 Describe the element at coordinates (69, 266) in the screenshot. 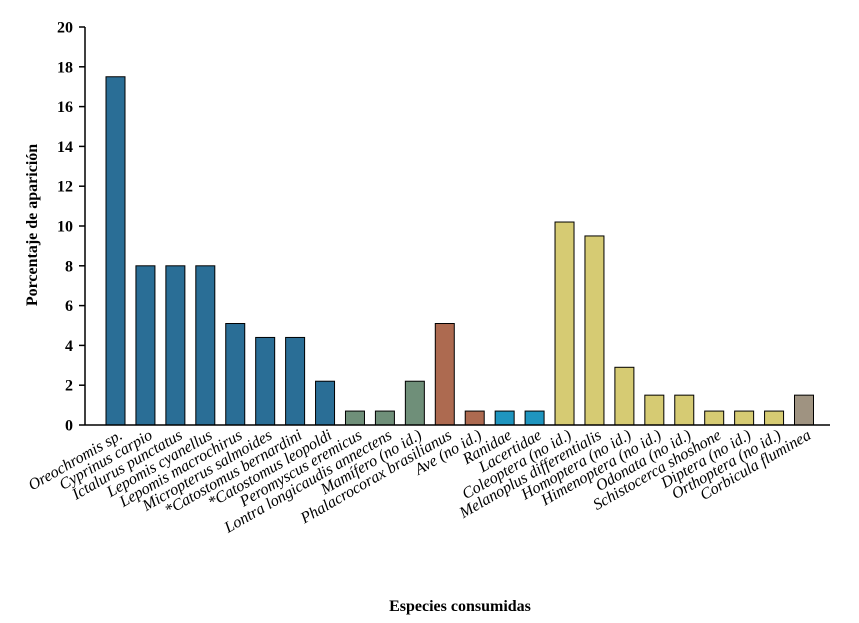

I see `y-tick-label: 8` at that location.